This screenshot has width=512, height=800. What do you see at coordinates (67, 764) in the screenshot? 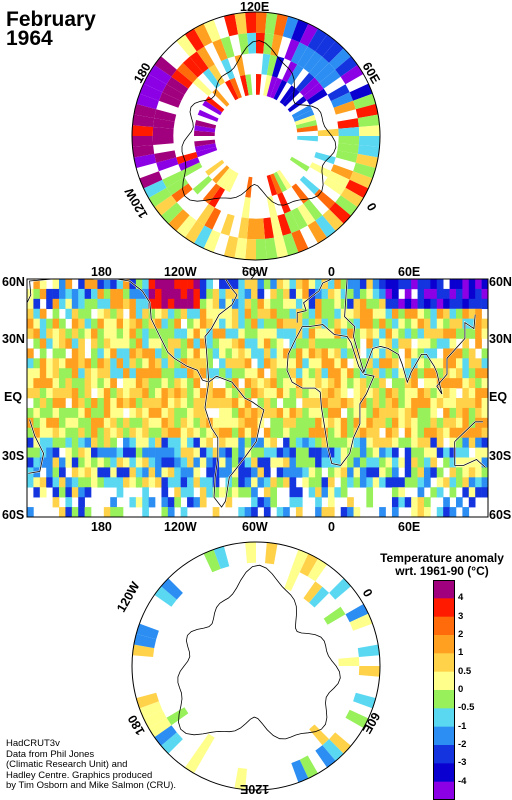
I see `credit-line-3: (Climatic Research Unit) and` at bounding box center [67, 764].